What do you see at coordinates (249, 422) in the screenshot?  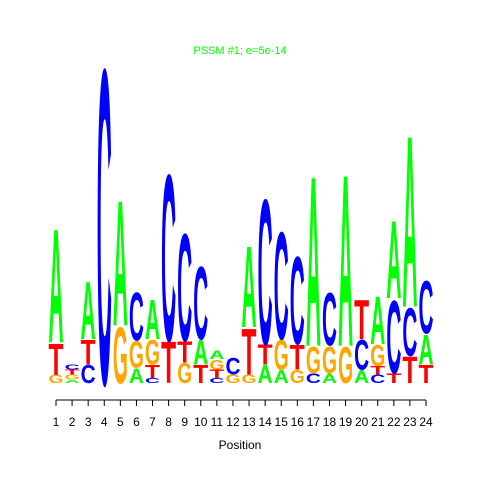 I see `x-tick-label: 13` at bounding box center [249, 422].